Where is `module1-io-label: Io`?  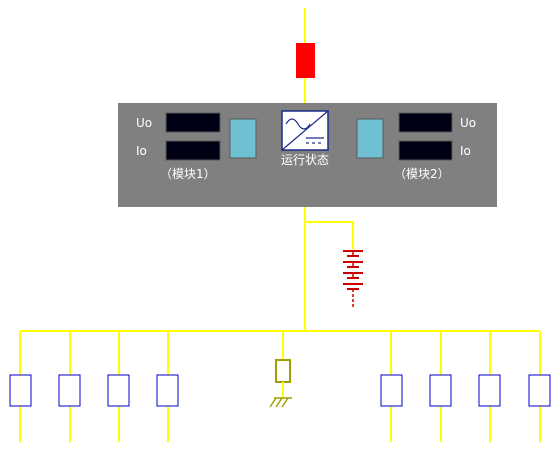 module1-io-label: Io is located at coordinates (141, 151).